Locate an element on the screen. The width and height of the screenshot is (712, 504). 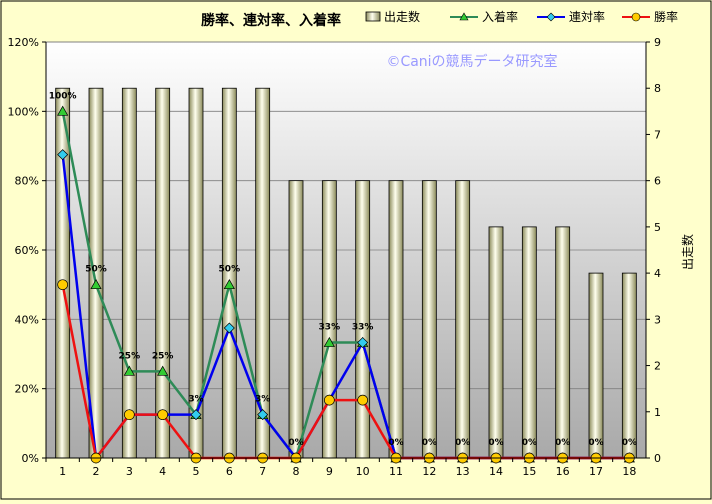
legend-marker-circle-icon is located at coordinates (636, 17).